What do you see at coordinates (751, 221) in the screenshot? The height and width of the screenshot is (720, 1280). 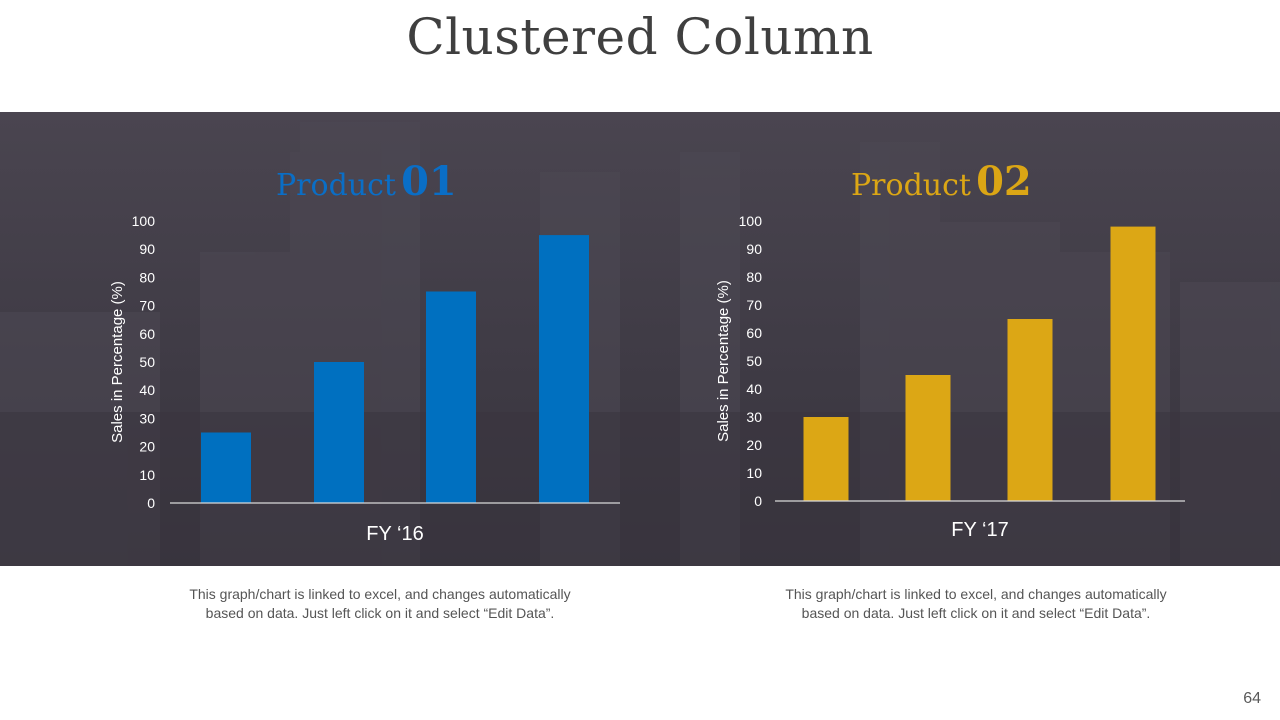 I see `chart2-y-tick-label: 100` at bounding box center [751, 221].